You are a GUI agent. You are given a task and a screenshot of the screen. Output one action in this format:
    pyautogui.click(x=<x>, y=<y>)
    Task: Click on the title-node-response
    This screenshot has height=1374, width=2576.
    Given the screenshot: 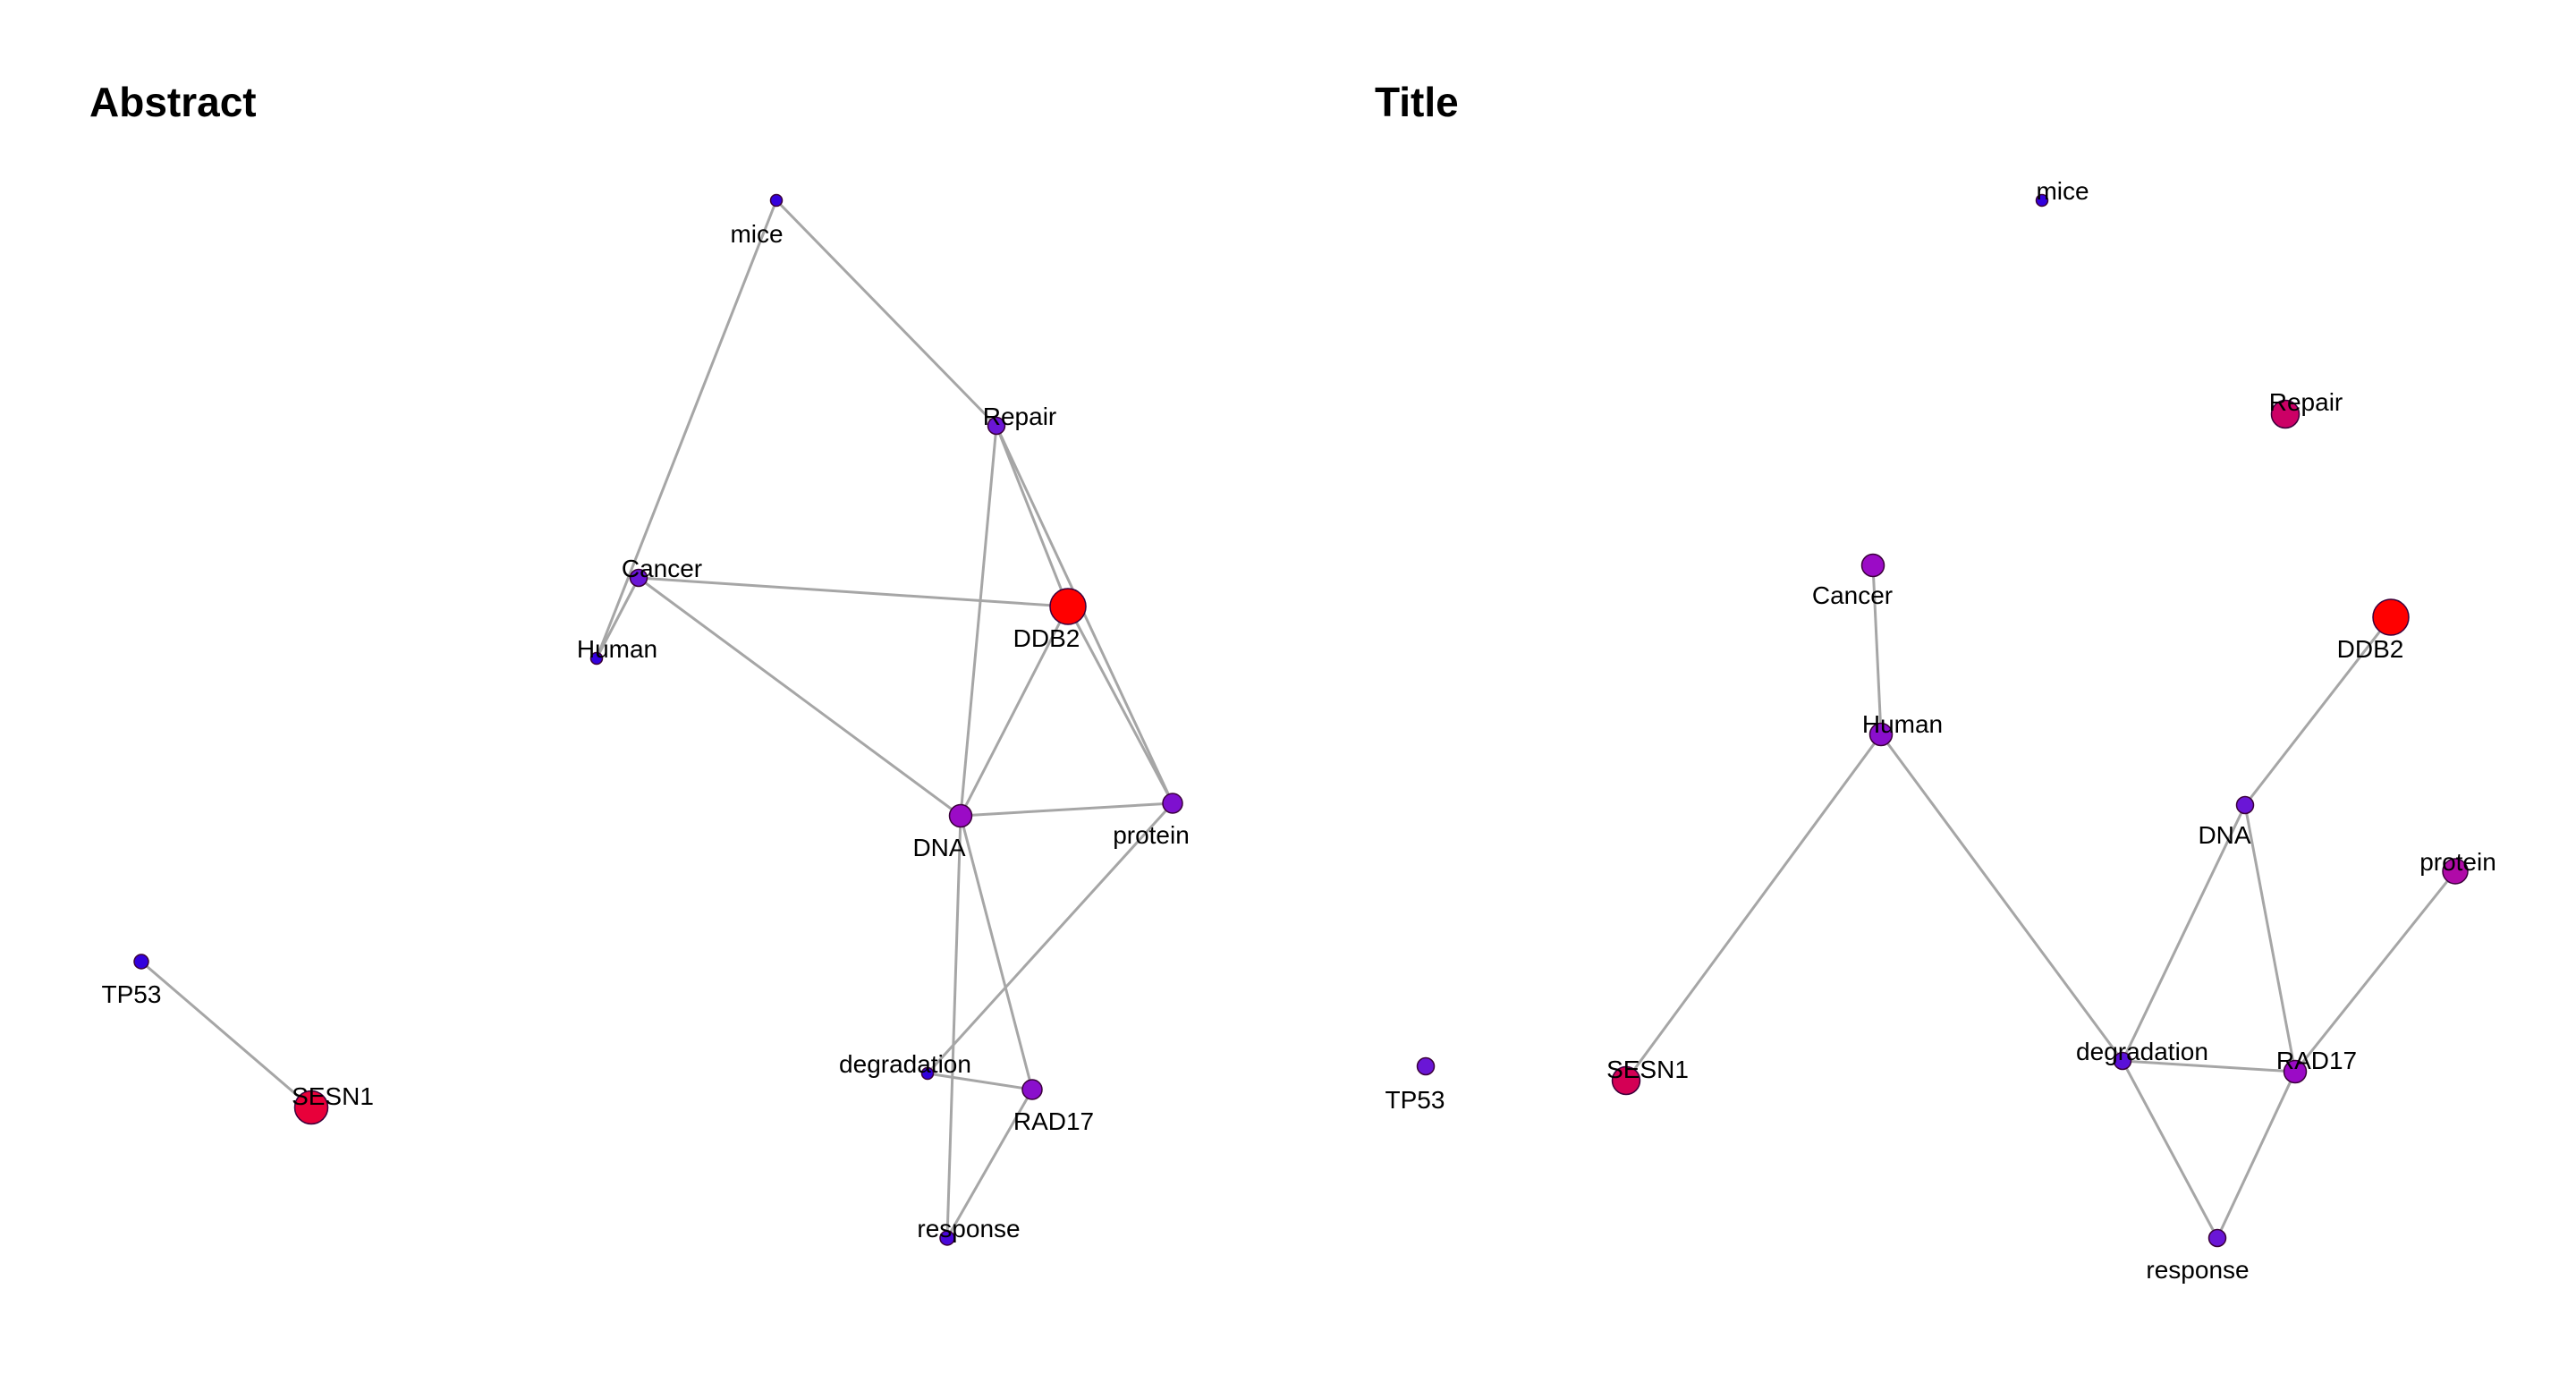 What is the action you would take?
    pyautogui.click(x=2217, y=1238)
    